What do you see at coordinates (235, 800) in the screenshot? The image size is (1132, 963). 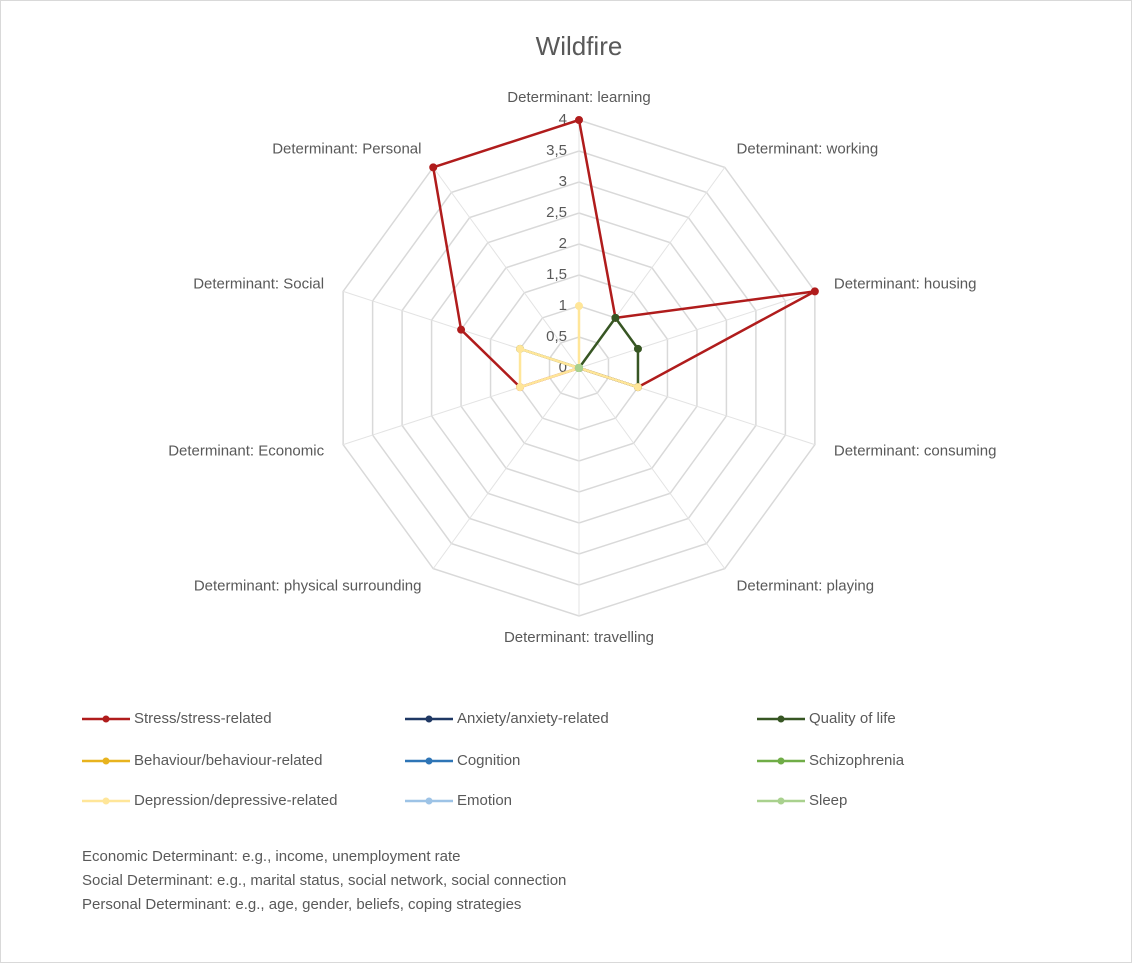 I see `legend-label: Depression/depressive-related` at bounding box center [235, 800].